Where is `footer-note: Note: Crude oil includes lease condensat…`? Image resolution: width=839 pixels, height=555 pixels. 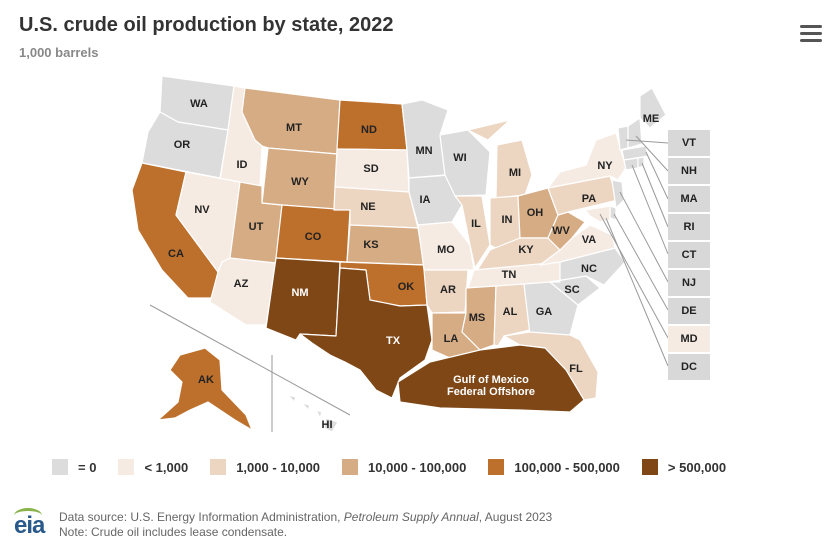 footer-note: Note: Crude oil includes lease condensat… is located at coordinates (173, 532).